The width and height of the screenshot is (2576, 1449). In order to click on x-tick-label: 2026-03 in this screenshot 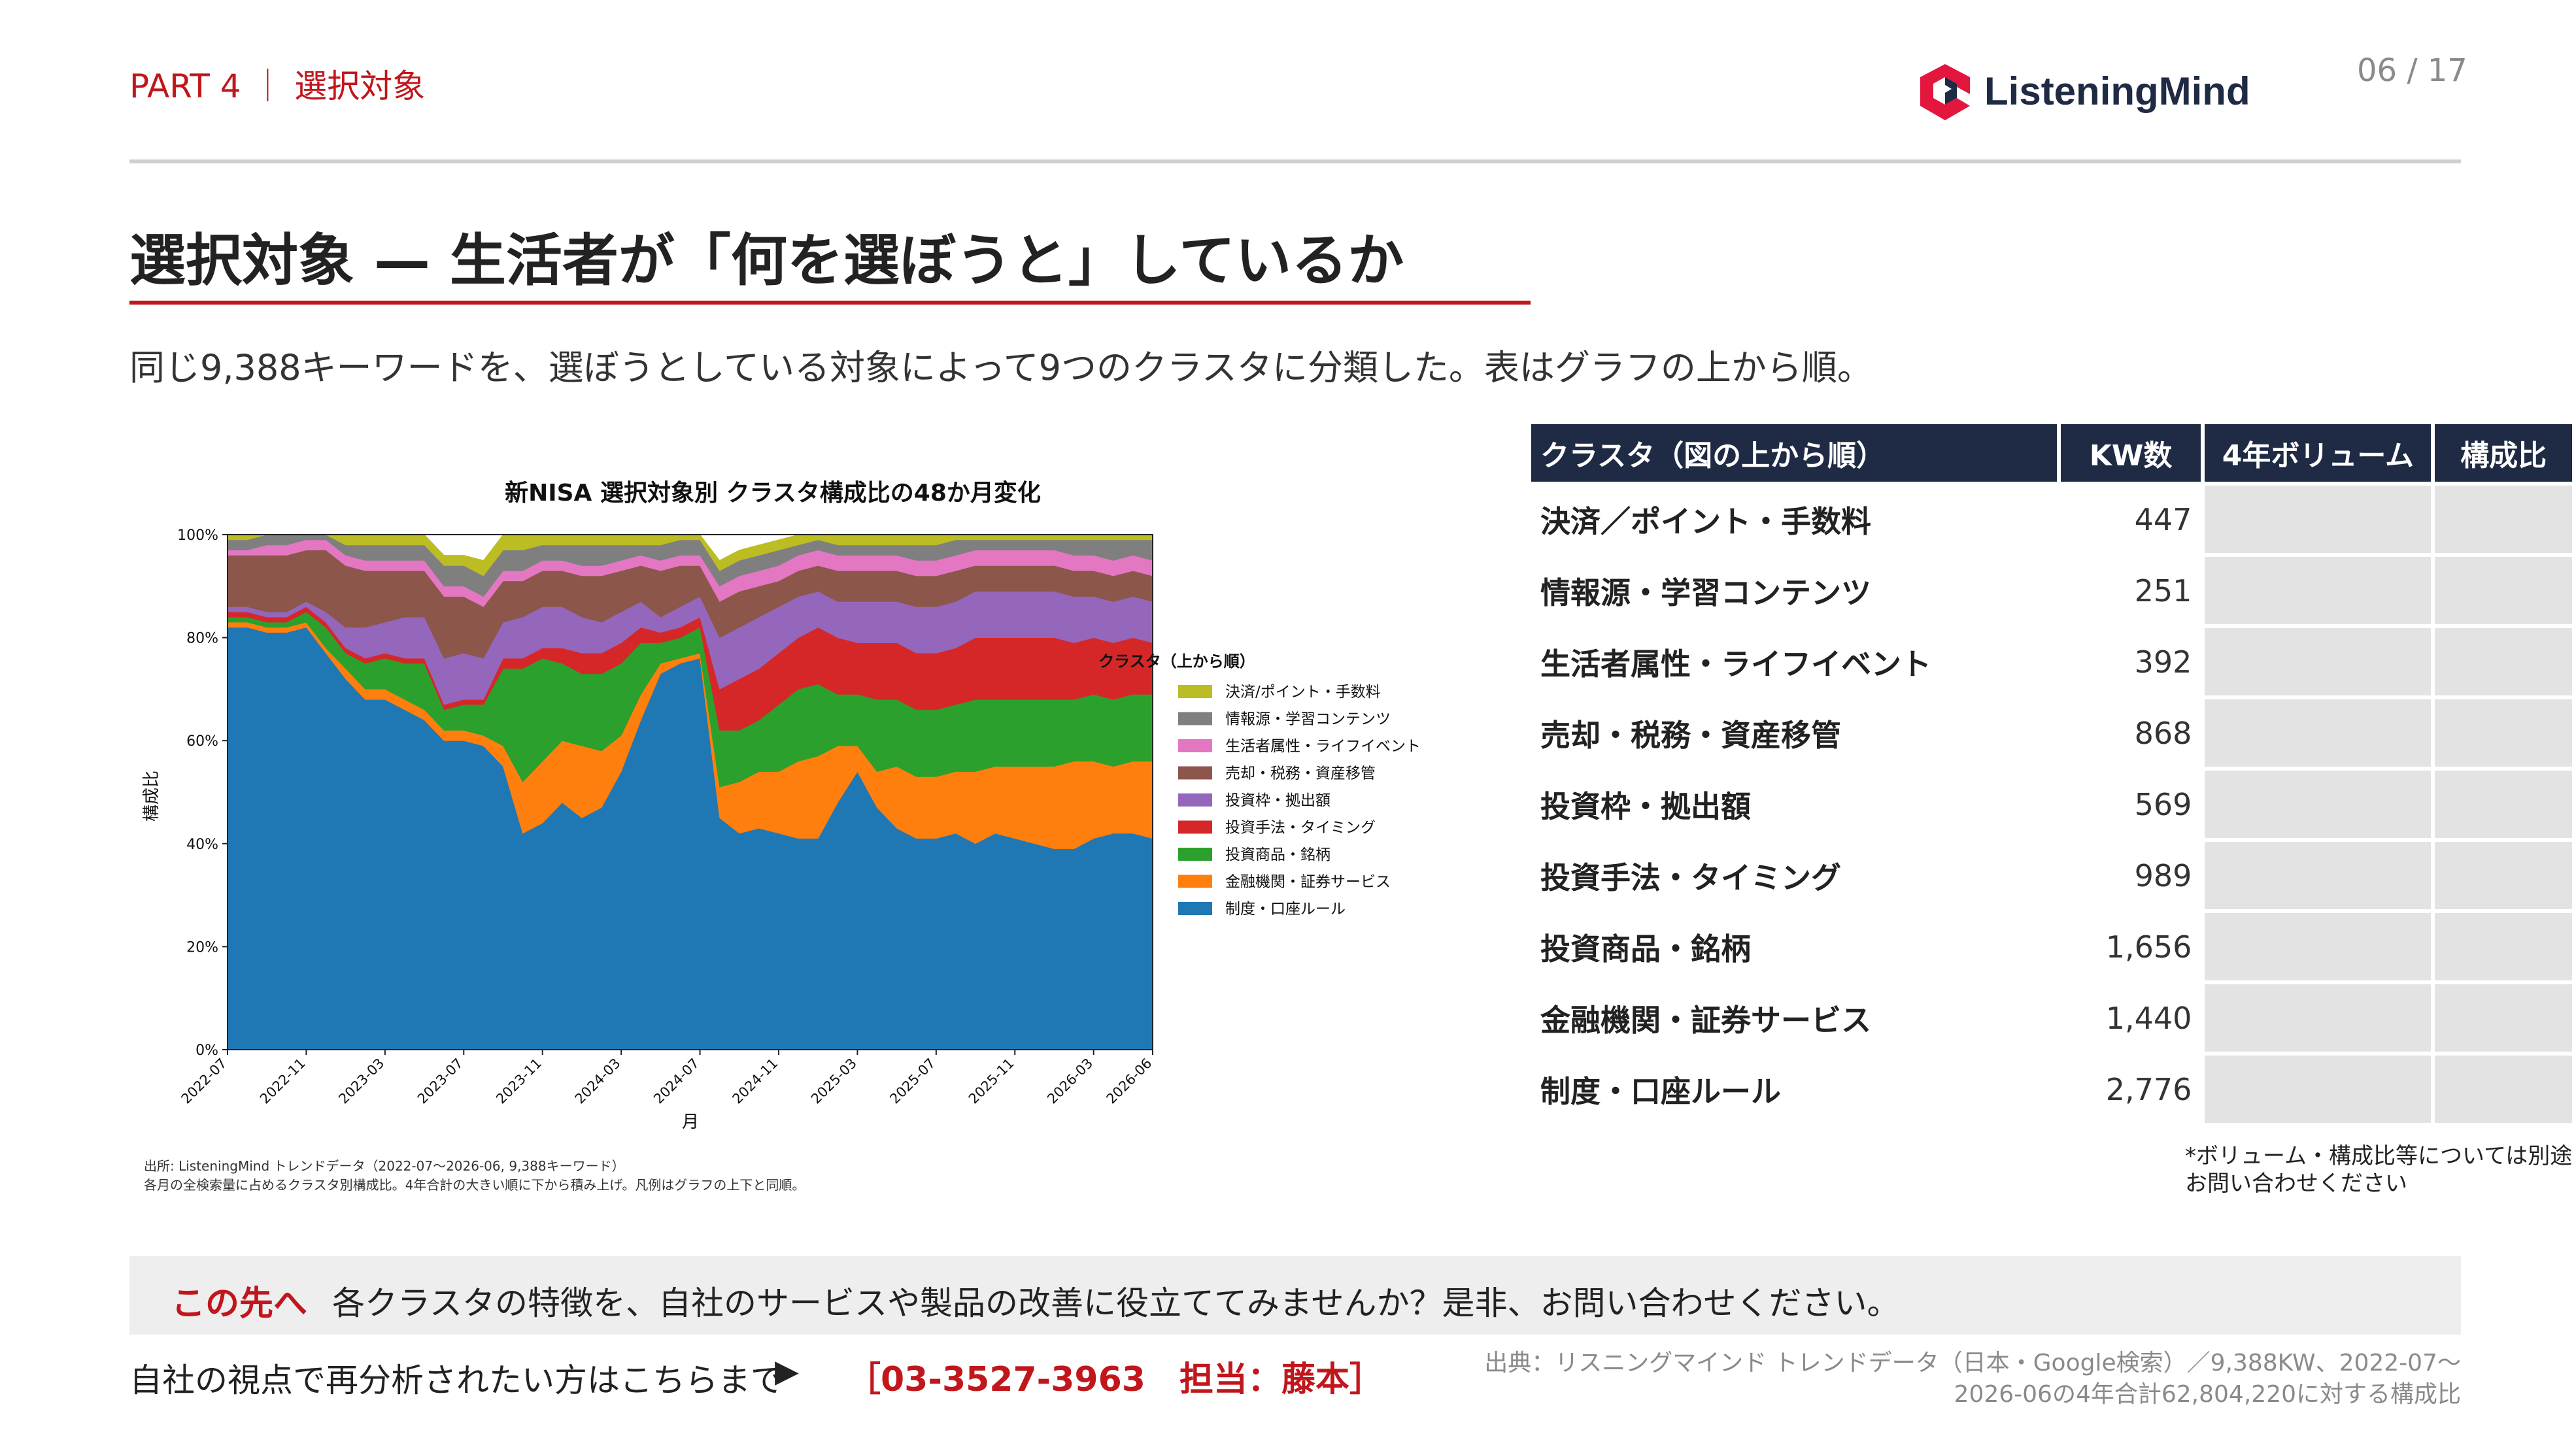, I will do `click(1070, 1081)`.